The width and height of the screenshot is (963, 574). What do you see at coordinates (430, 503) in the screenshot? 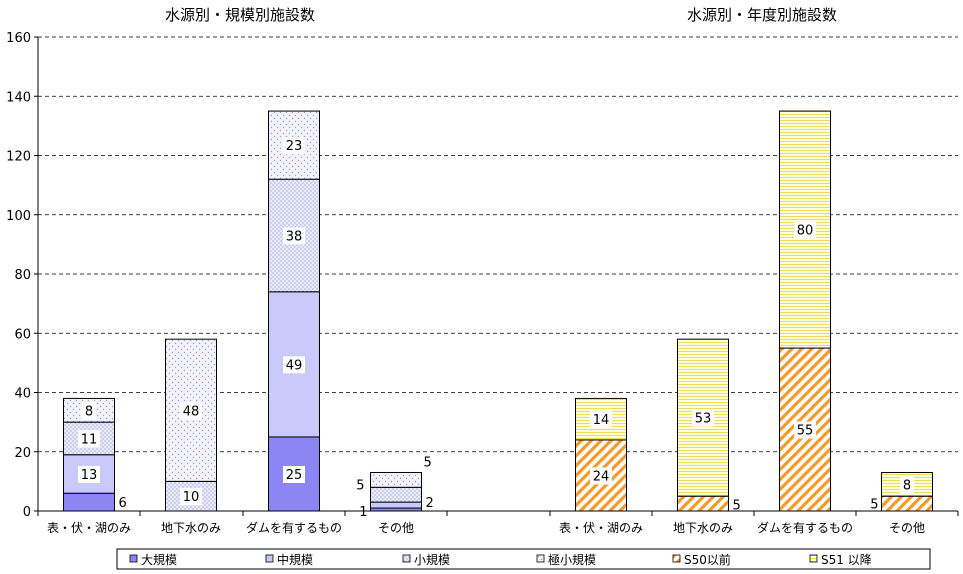
I see `data-label: 2` at bounding box center [430, 503].